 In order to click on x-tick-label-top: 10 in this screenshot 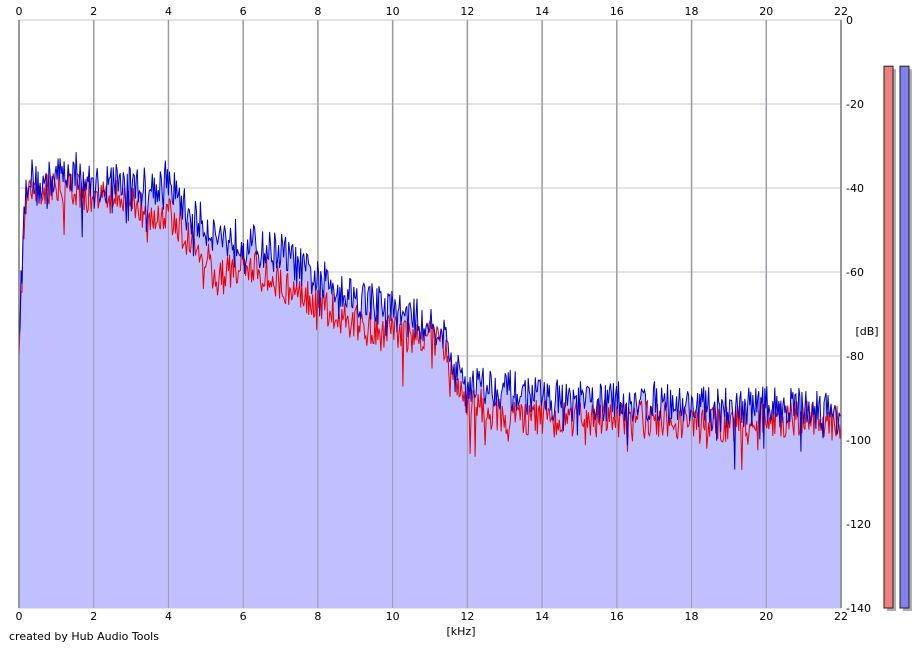, I will do `click(393, 11)`.